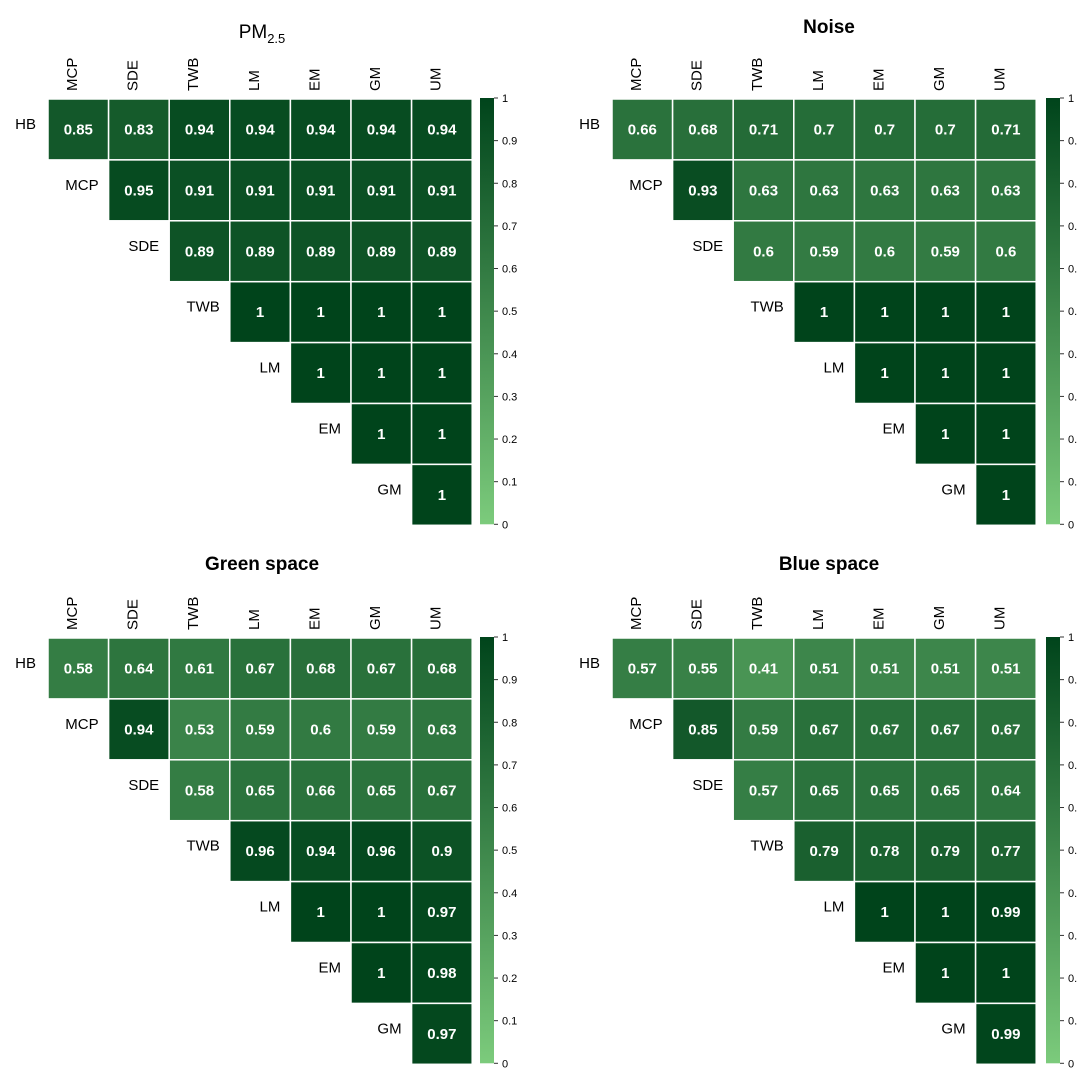 This screenshot has height=1072, width=1082. What do you see at coordinates (884, 851) in the screenshot?
I see `cell-value-label: 0.78` at bounding box center [884, 851].